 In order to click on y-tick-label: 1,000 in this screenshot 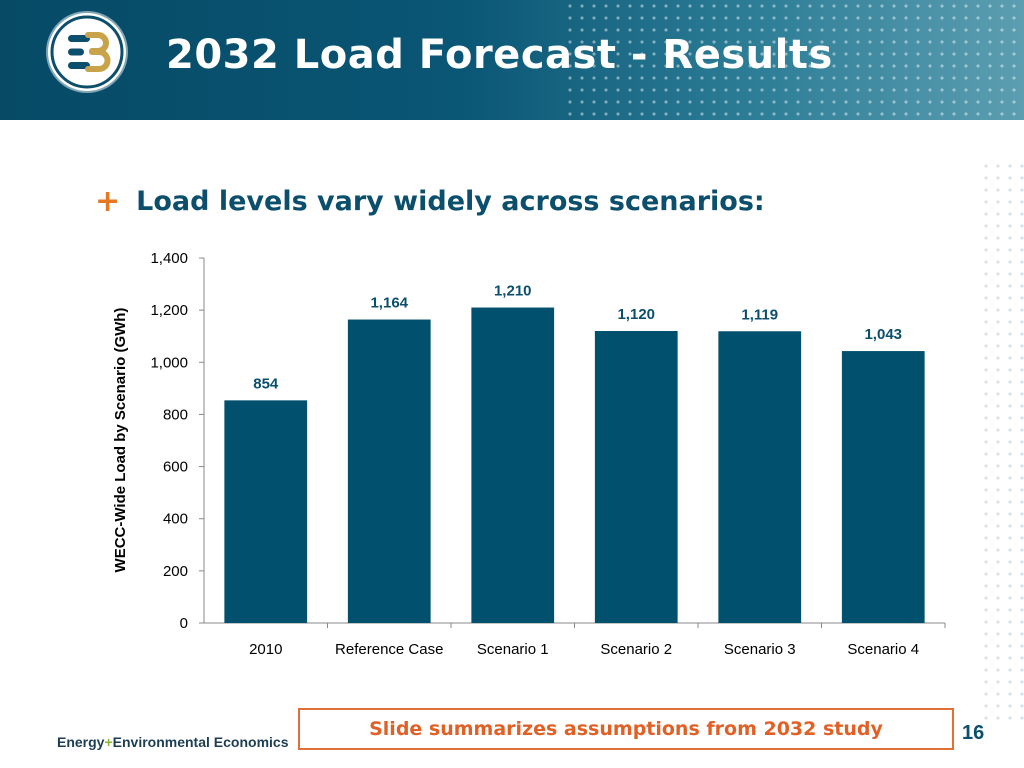, I will do `click(169, 362)`.